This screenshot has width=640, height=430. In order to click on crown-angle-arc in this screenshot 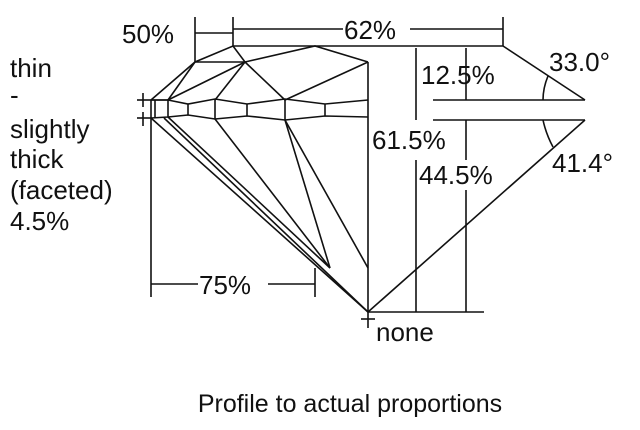, I will do `click(545, 88)`.